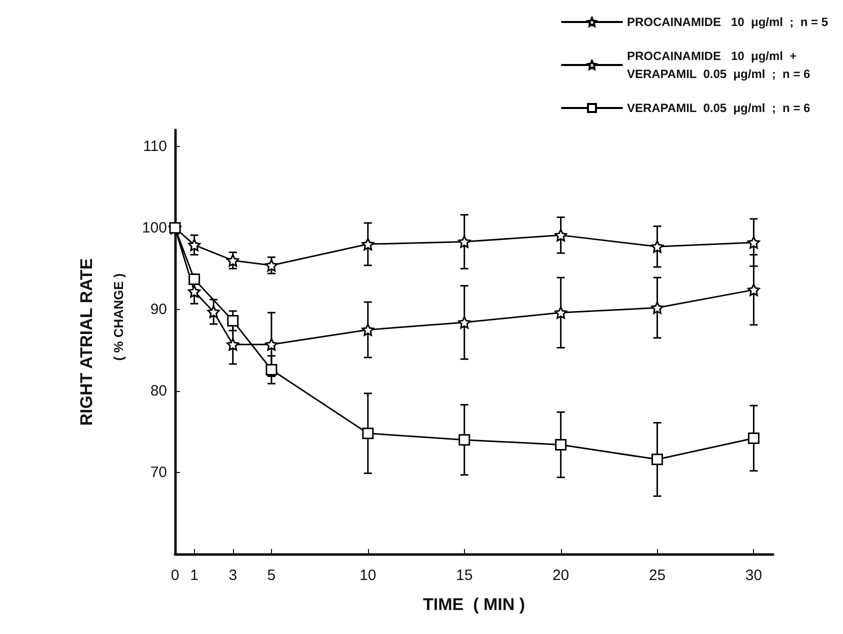 This screenshot has height=634, width=843. Describe the element at coordinates (657, 575) in the screenshot. I see `x-tick-label: 25` at that location.